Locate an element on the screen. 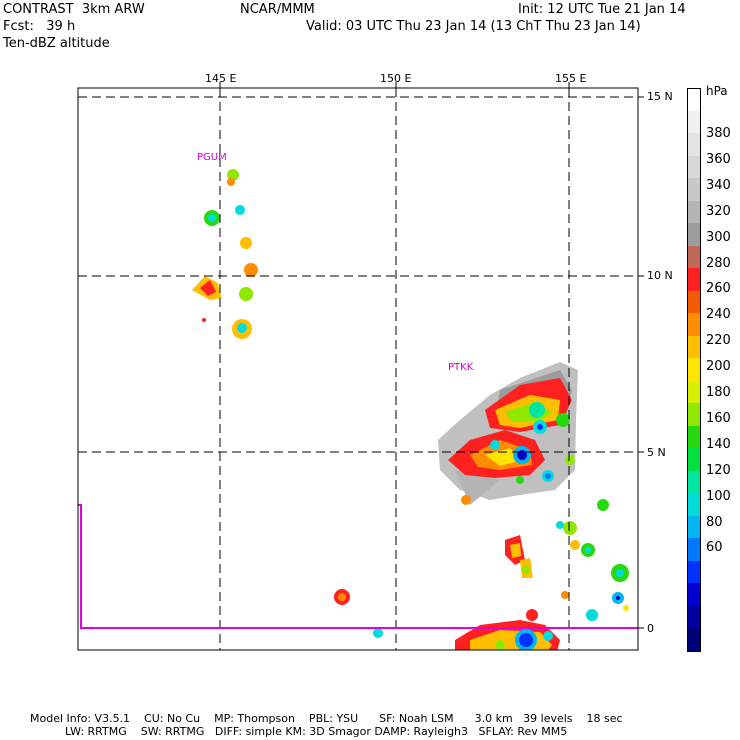 Image resolution: width=740 pixels, height=740 pixels. station-label-ptkk: PTKK is located at coordinates (461, 367).